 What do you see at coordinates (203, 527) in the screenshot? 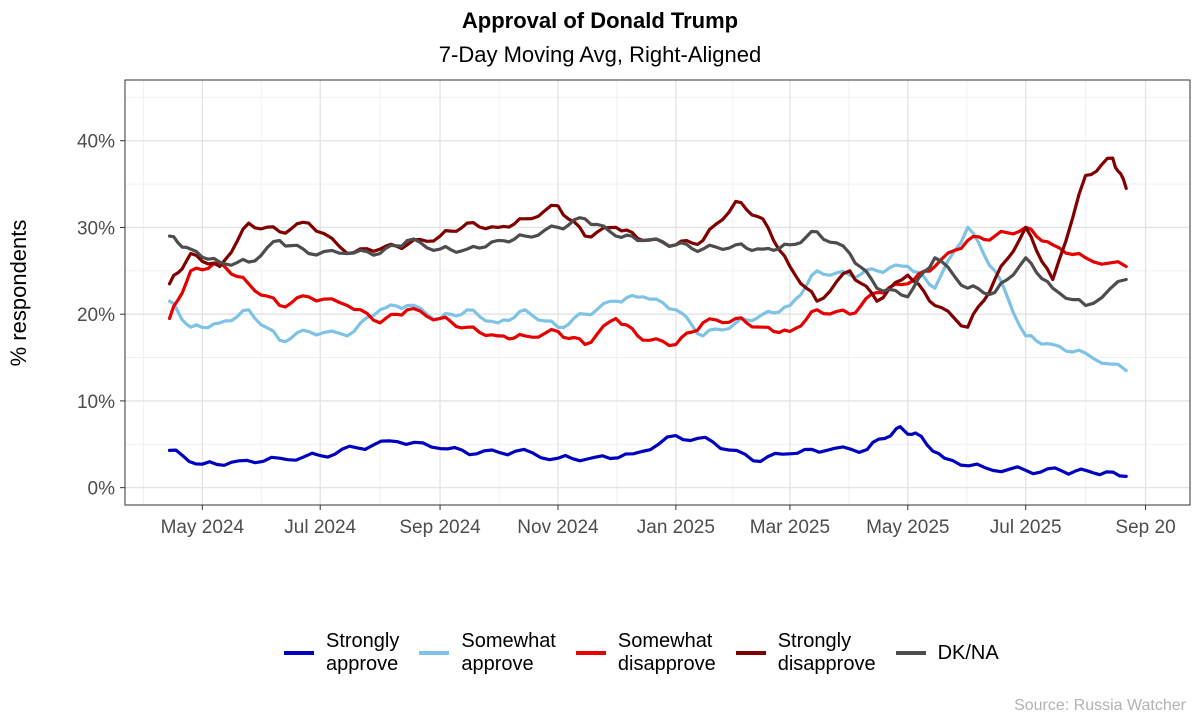
I see `x-tick-label: May 2024` at bounding box center [203, 527].